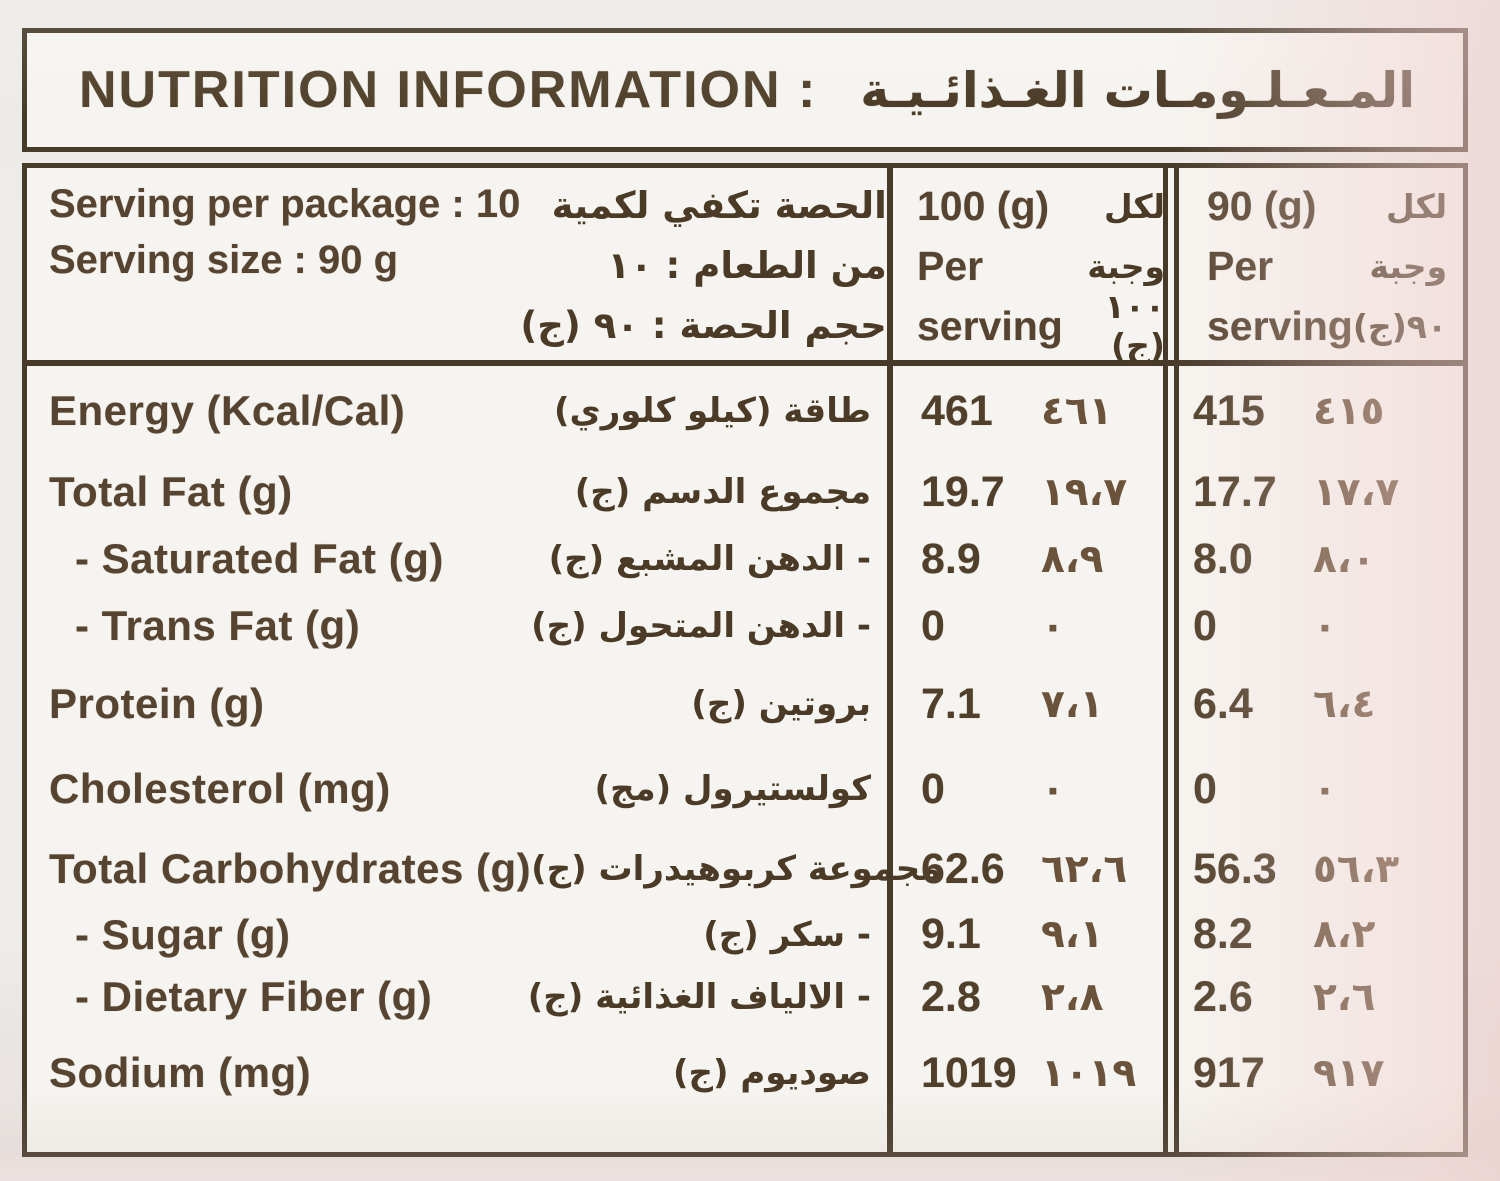 The image size is (1500, 1181). I want to click on nutrient-label-ar: بروتين (ج), so click(781, 704).